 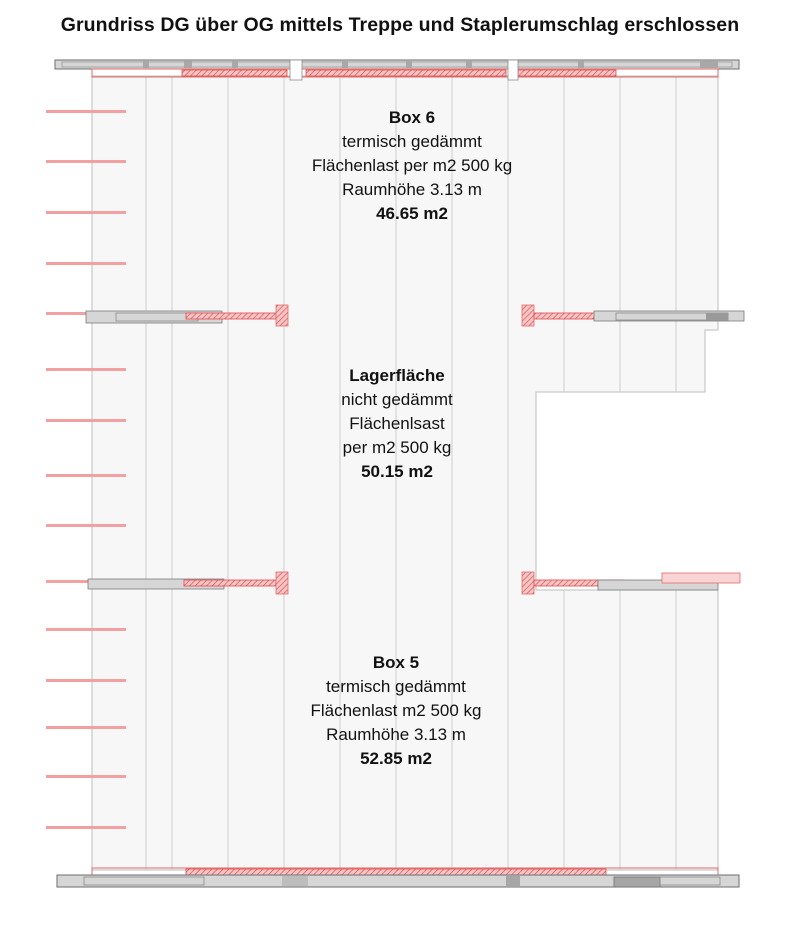 I want to click on room-load: Flächenlsast, so click(x=397, y=423).